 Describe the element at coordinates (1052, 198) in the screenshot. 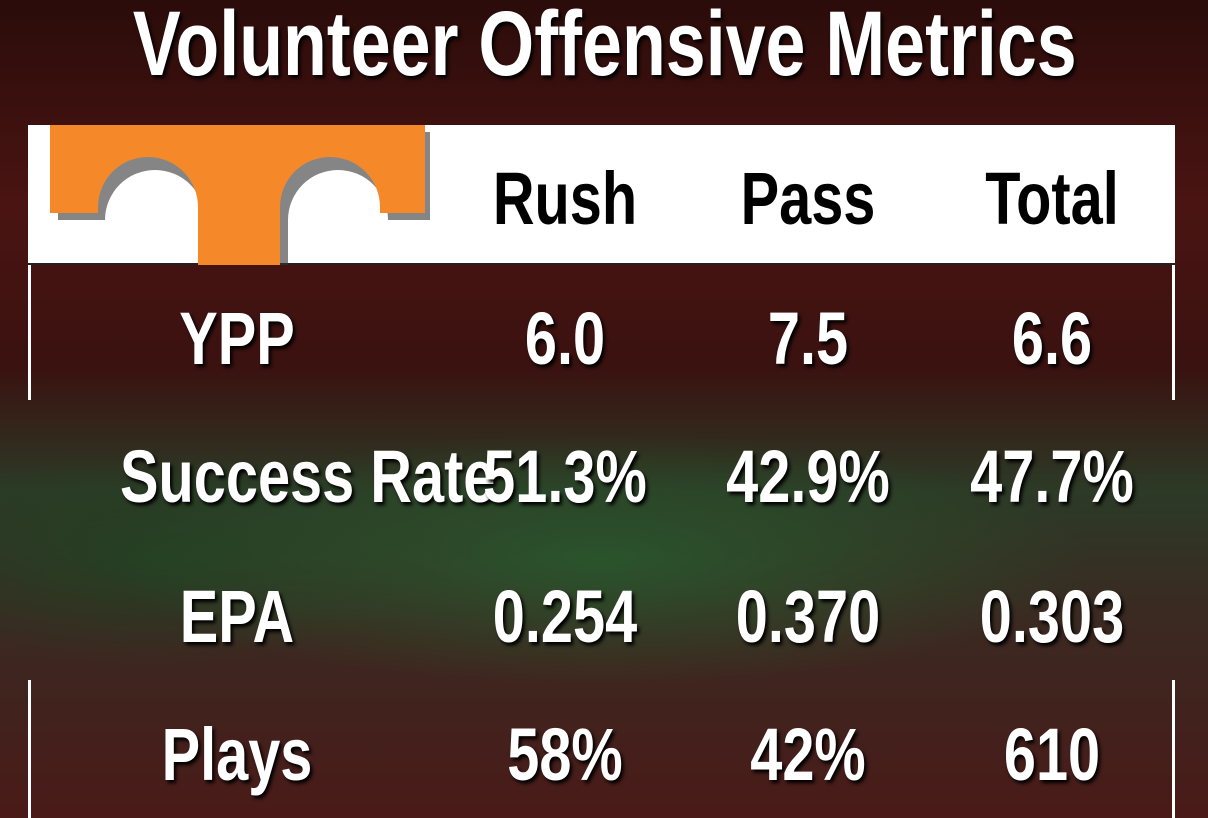

I see `column-header-total: Total` at that location.